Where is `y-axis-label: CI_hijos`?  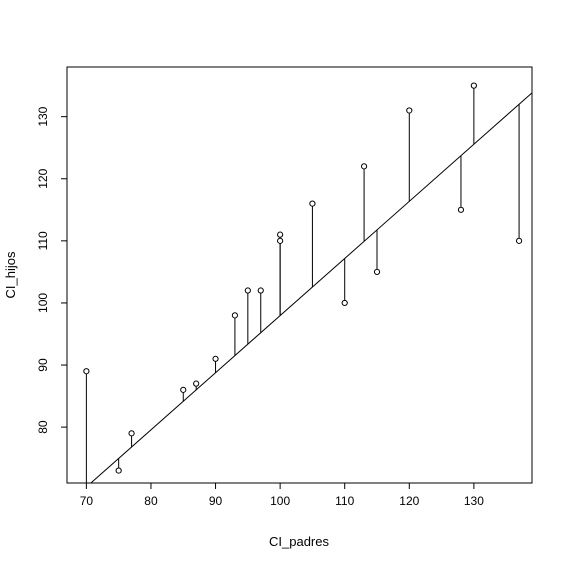
y-axis-label: CI_hijos is located at coordinates (10, 274).